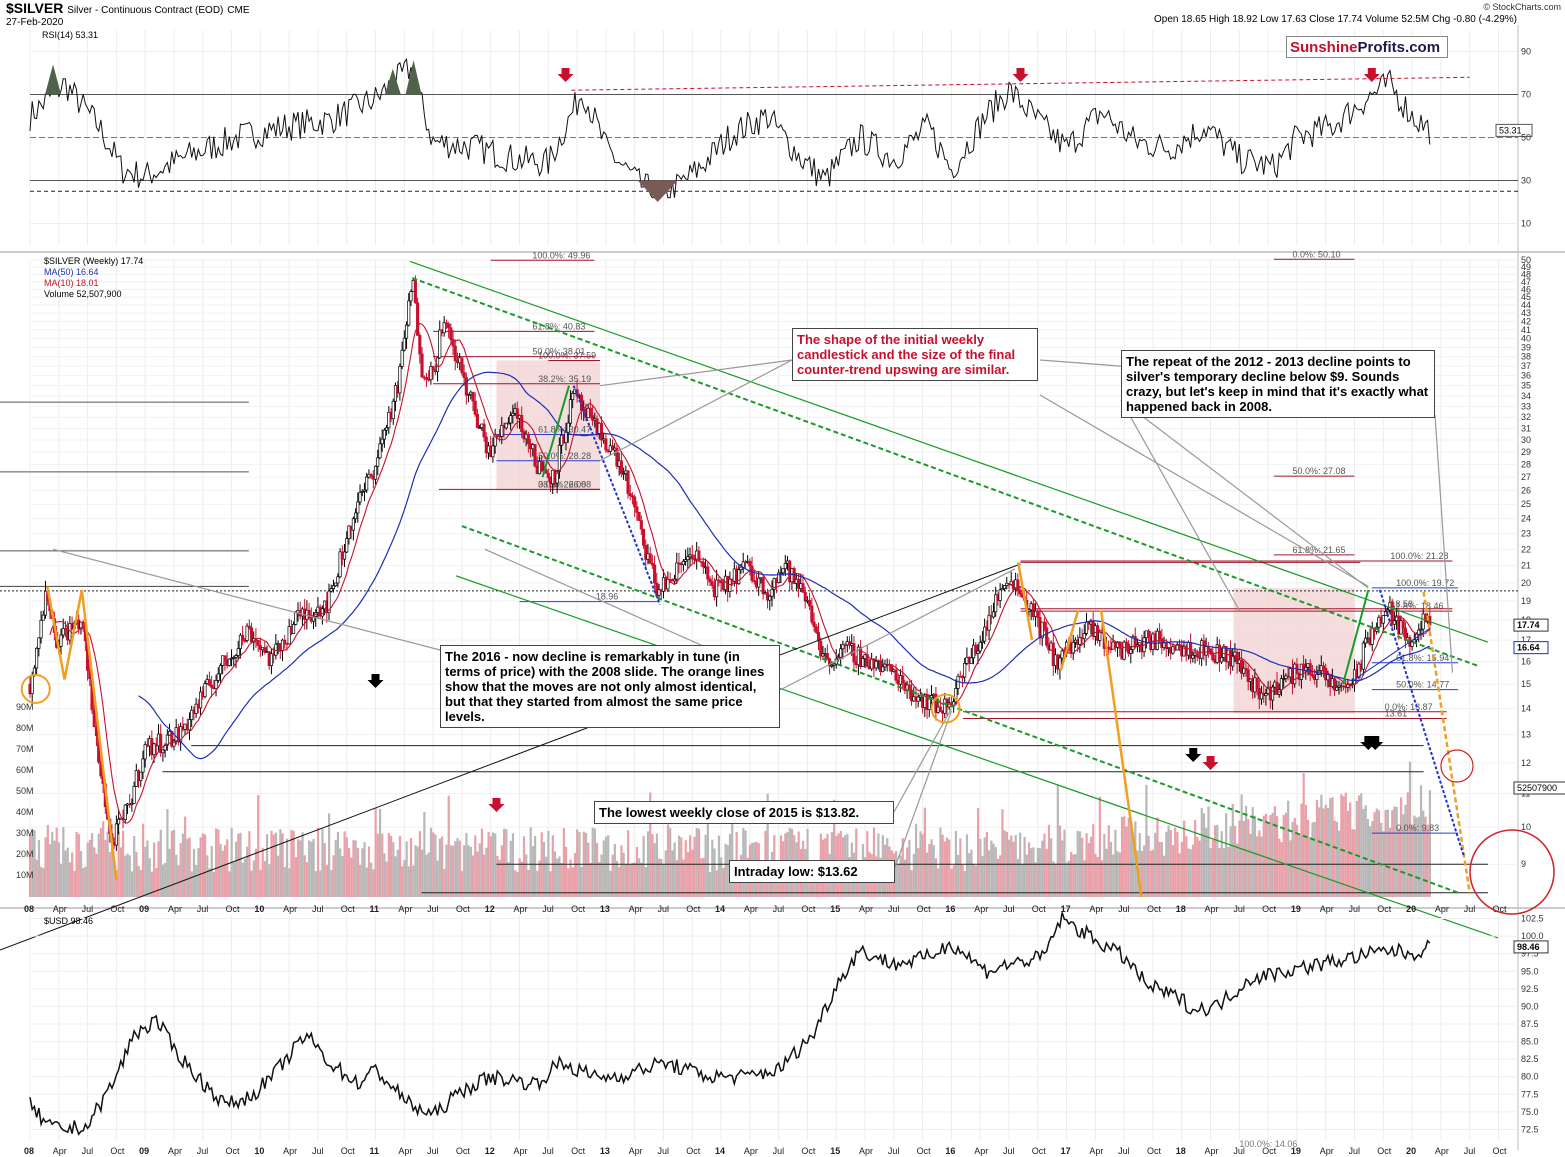 This screenshot has height=1157, width=1565. What do you see at coordinates (1066, 1151) in the screenshot?
I see `x-tick-label: 17` at bounding box center [1066, 1151].